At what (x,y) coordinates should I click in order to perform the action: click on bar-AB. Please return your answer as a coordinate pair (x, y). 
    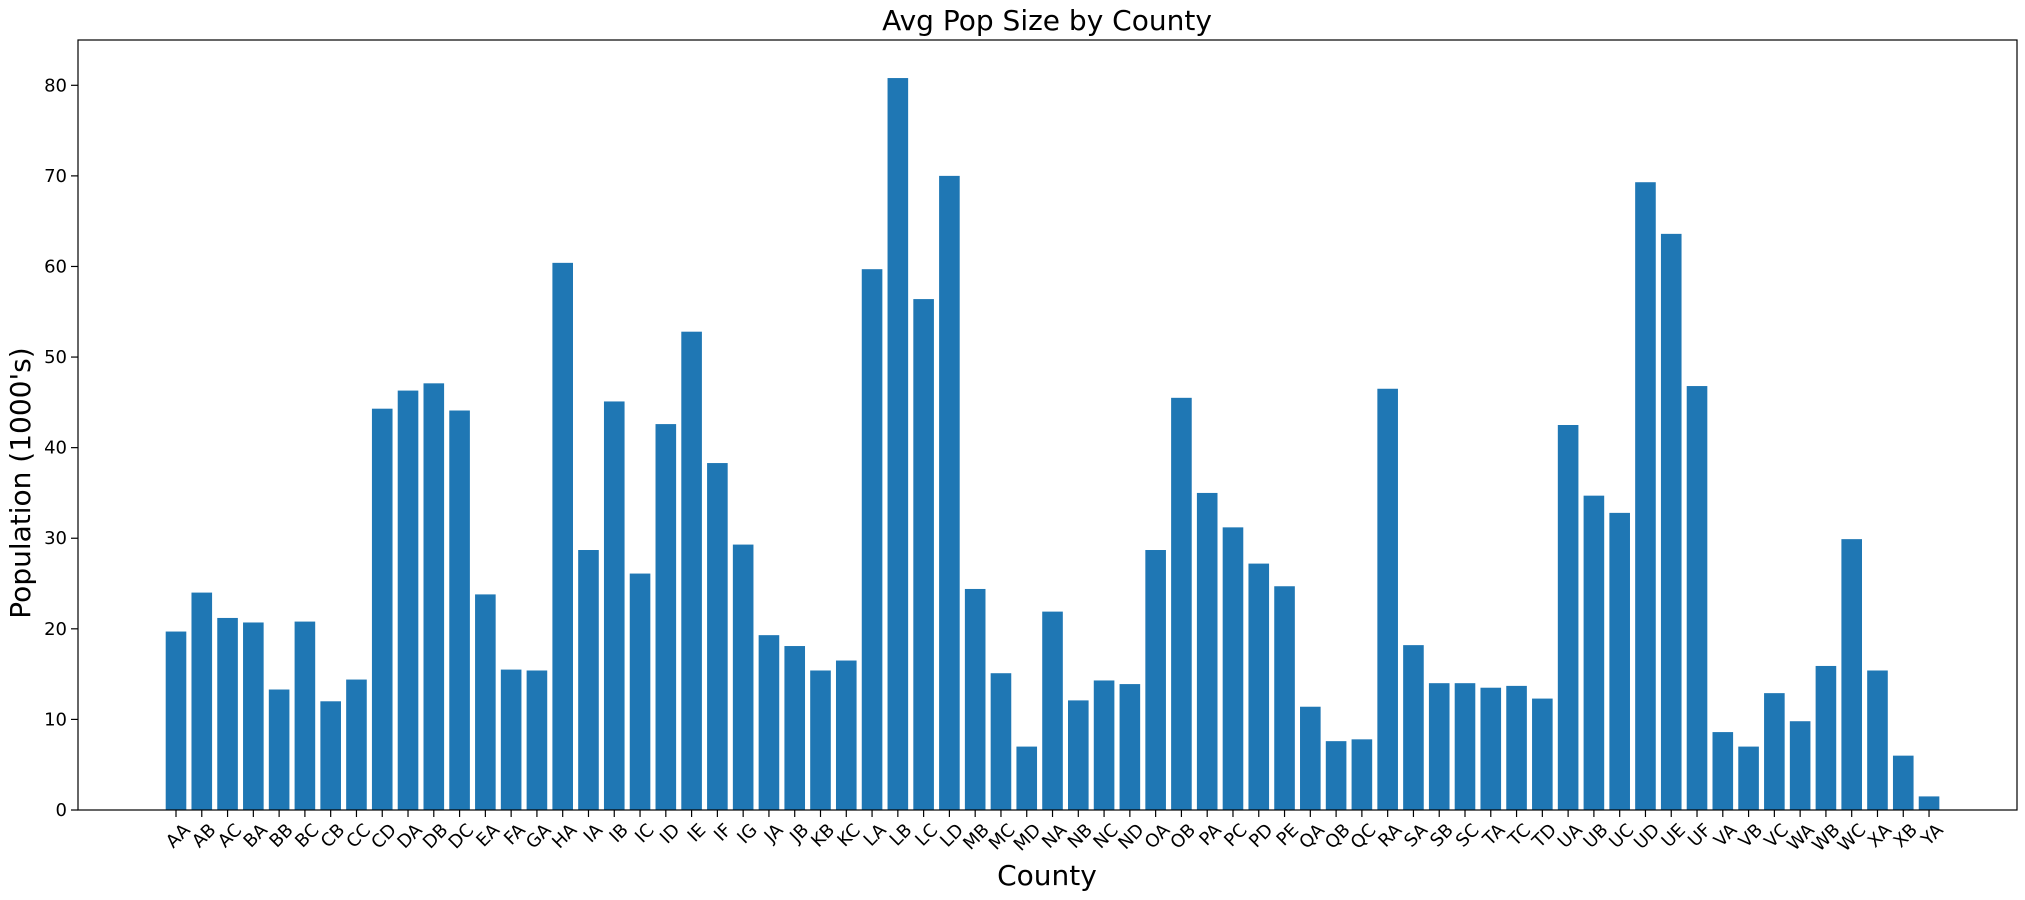
    Looking at the image, I should click on (202, 701).